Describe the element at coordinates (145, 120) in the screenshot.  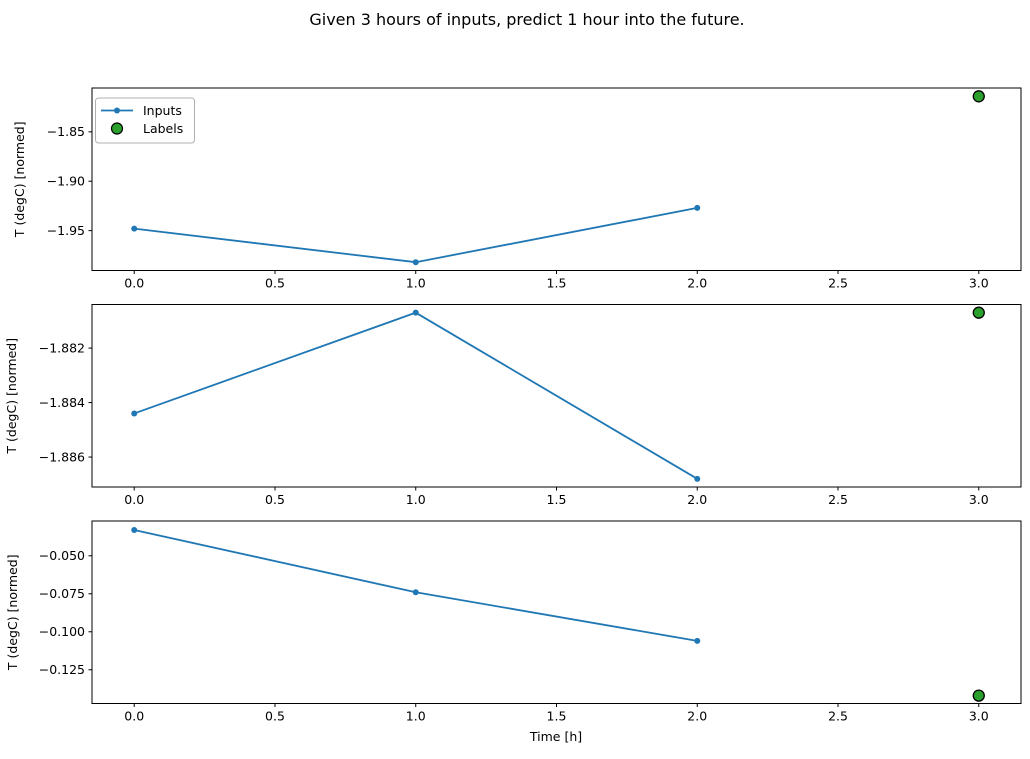
I see `legend: Inputs Labels` at that location.